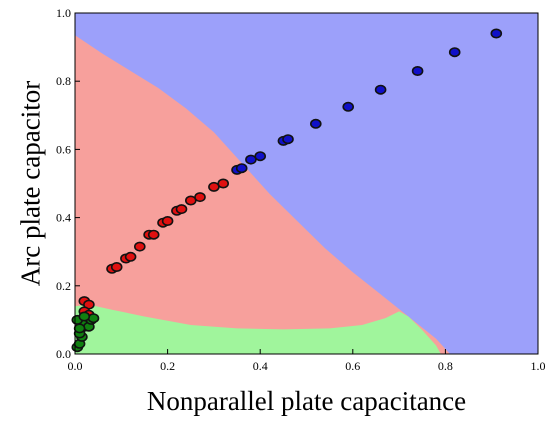  What do you see at coordinates (445, 366) in the screenshot?
I see `x-tick-label: 0.8` at bounding box center [445, 366].